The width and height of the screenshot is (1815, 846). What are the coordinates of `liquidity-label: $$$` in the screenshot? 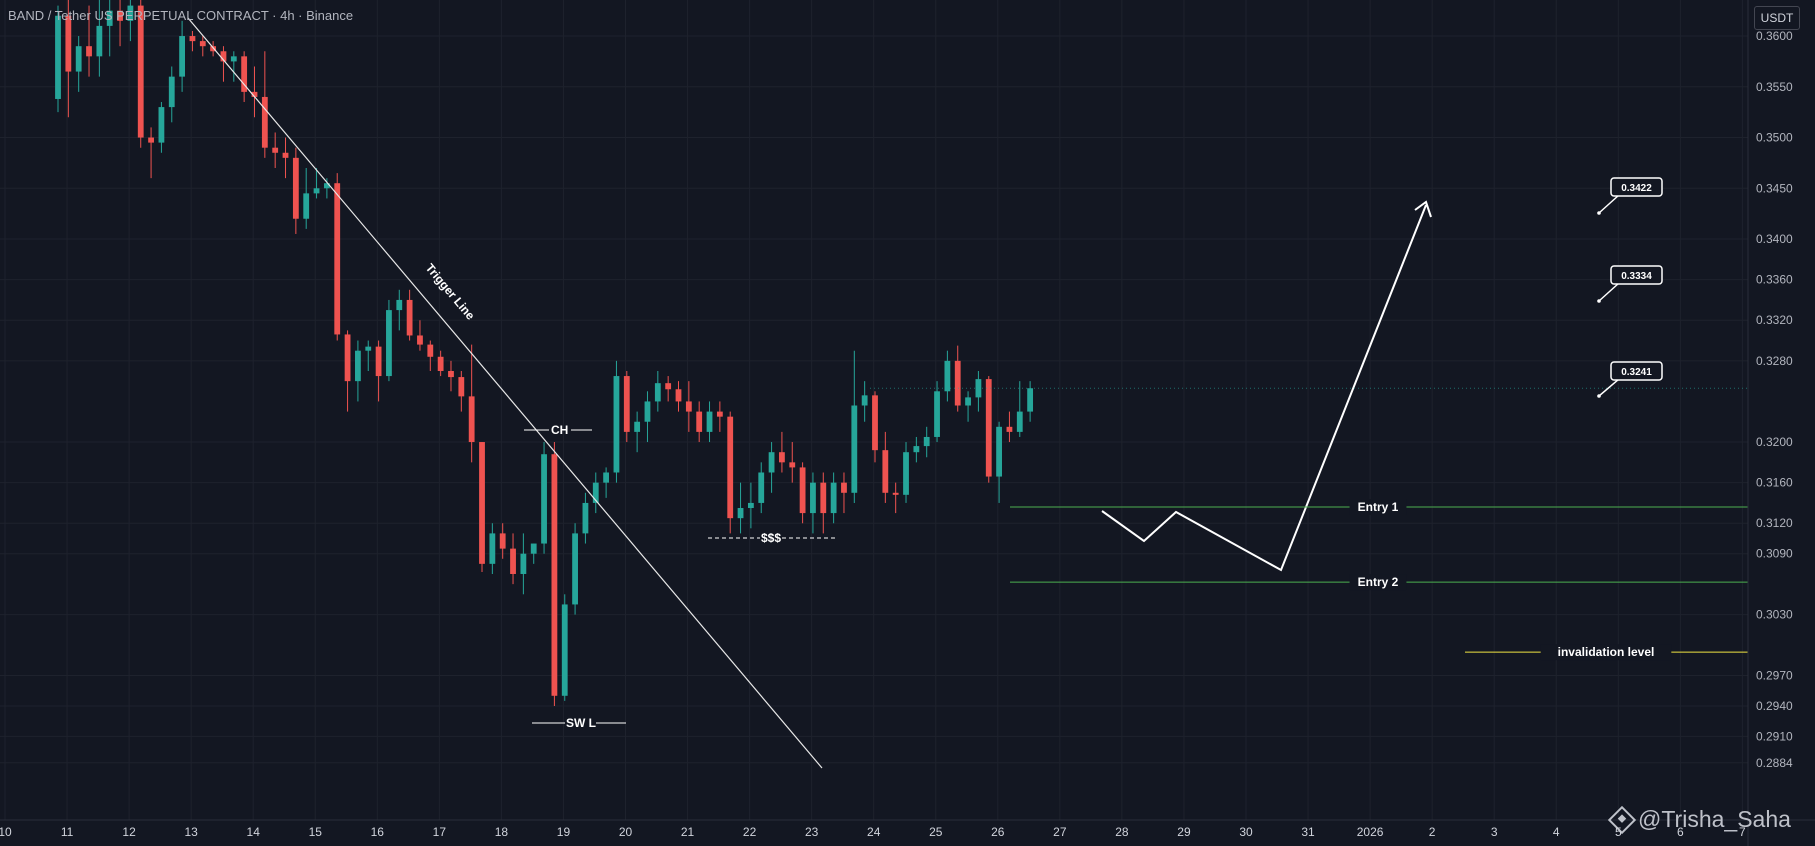 It's located at (771, 538).